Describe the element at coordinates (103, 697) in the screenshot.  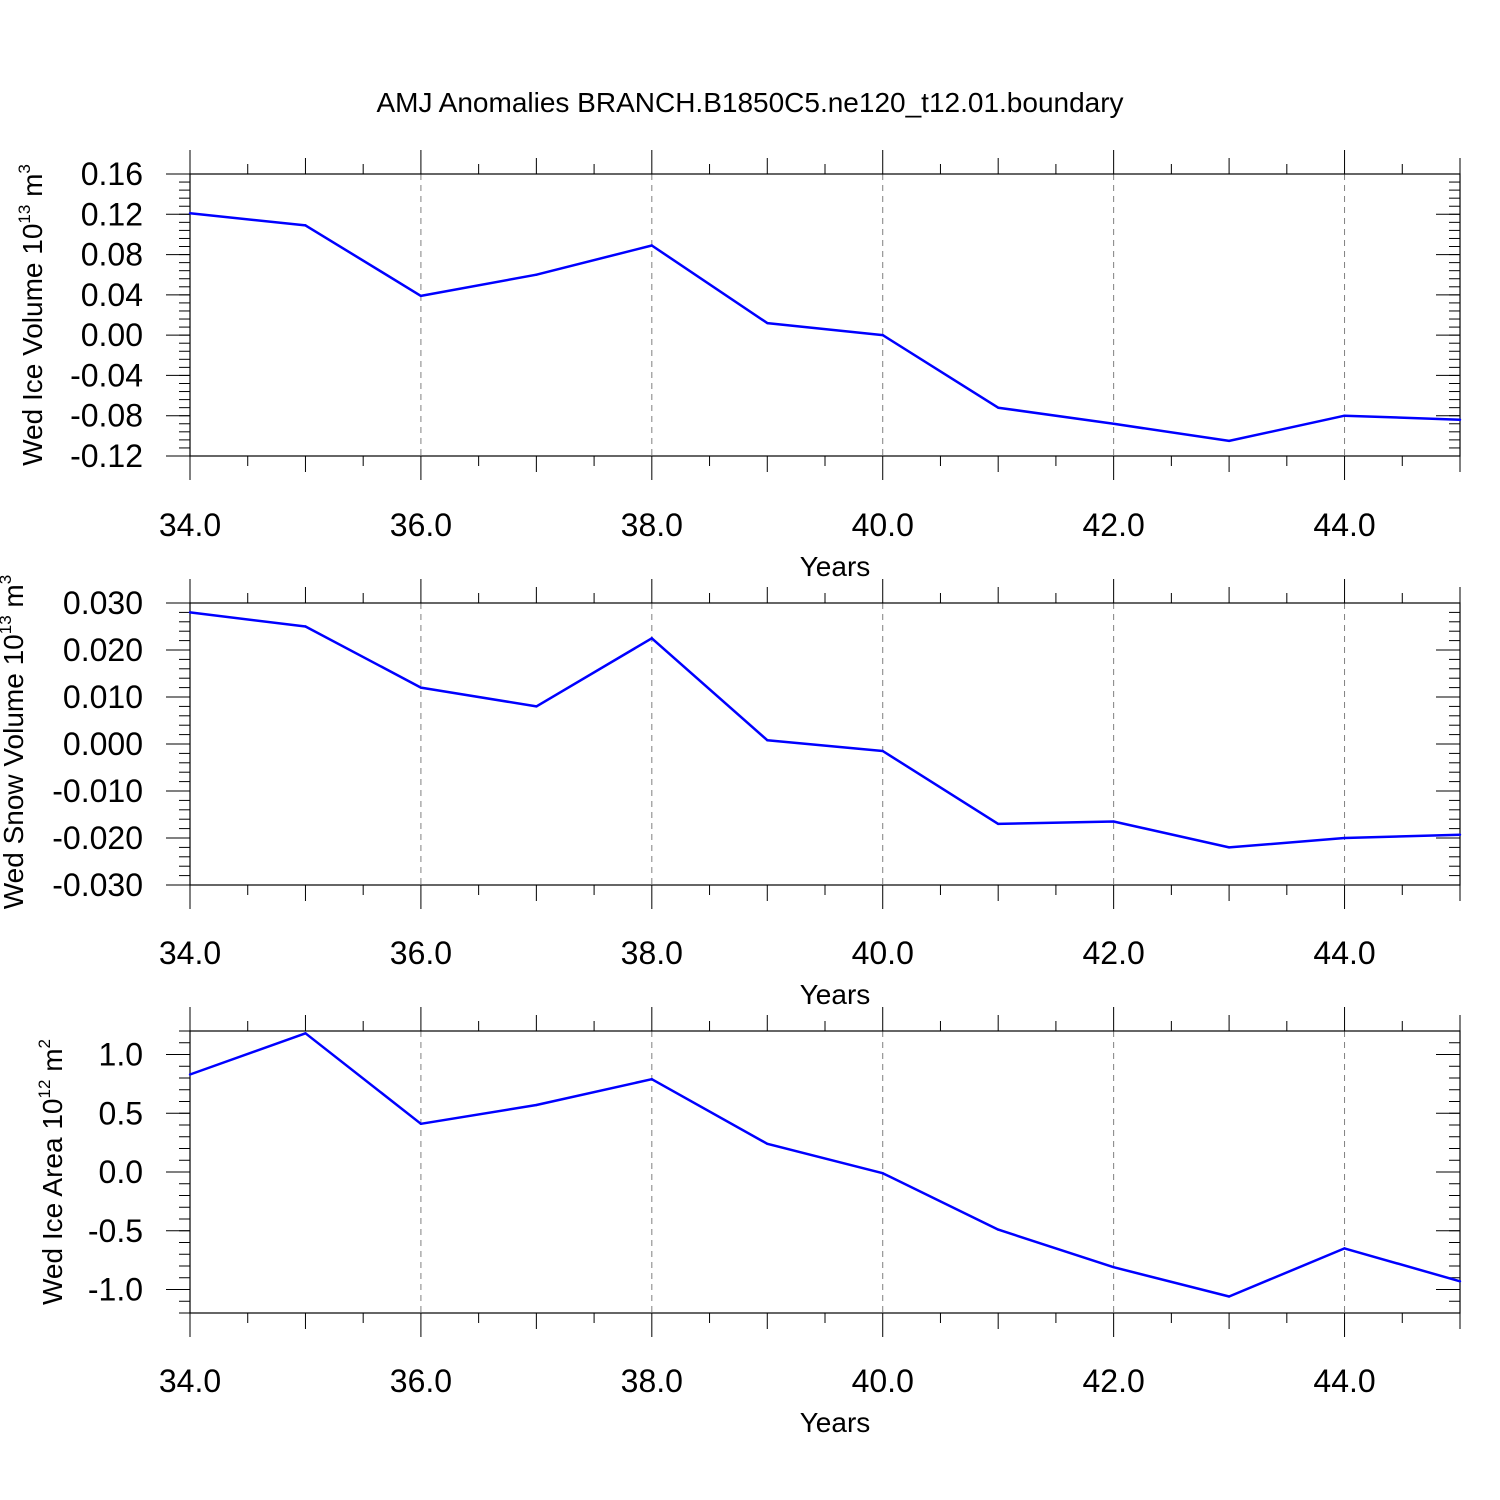
I see `y-tick-label: 0.010` at that location.